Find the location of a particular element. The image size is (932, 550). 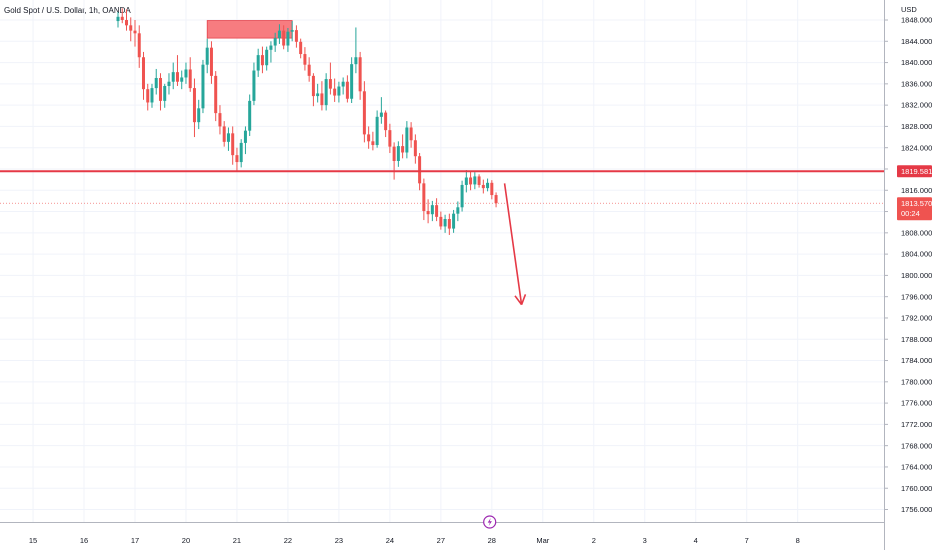

price-tick-label: 1844.000 is located at coordinates (916, 41).